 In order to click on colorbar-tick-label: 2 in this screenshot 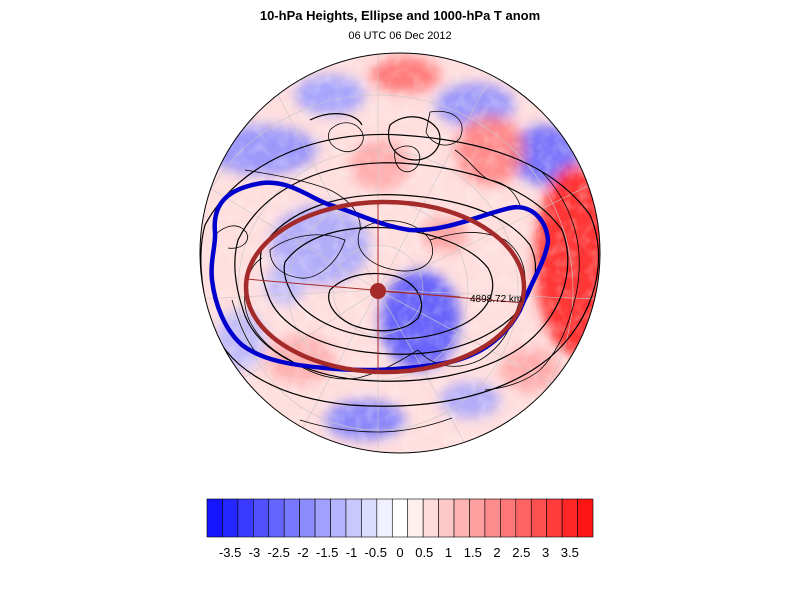, I will do `click(496, 552)`.